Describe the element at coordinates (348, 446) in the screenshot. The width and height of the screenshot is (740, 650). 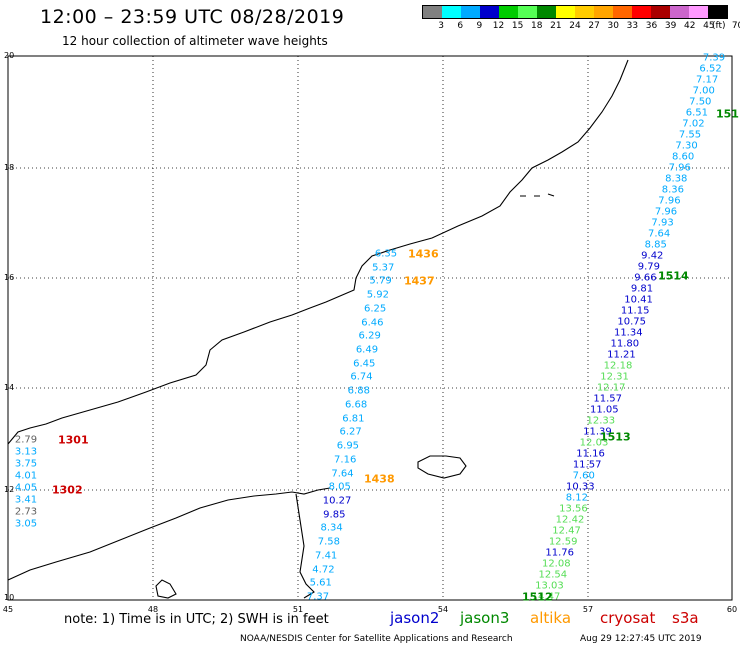
I see `wave-height-value: 6.95` at that location.